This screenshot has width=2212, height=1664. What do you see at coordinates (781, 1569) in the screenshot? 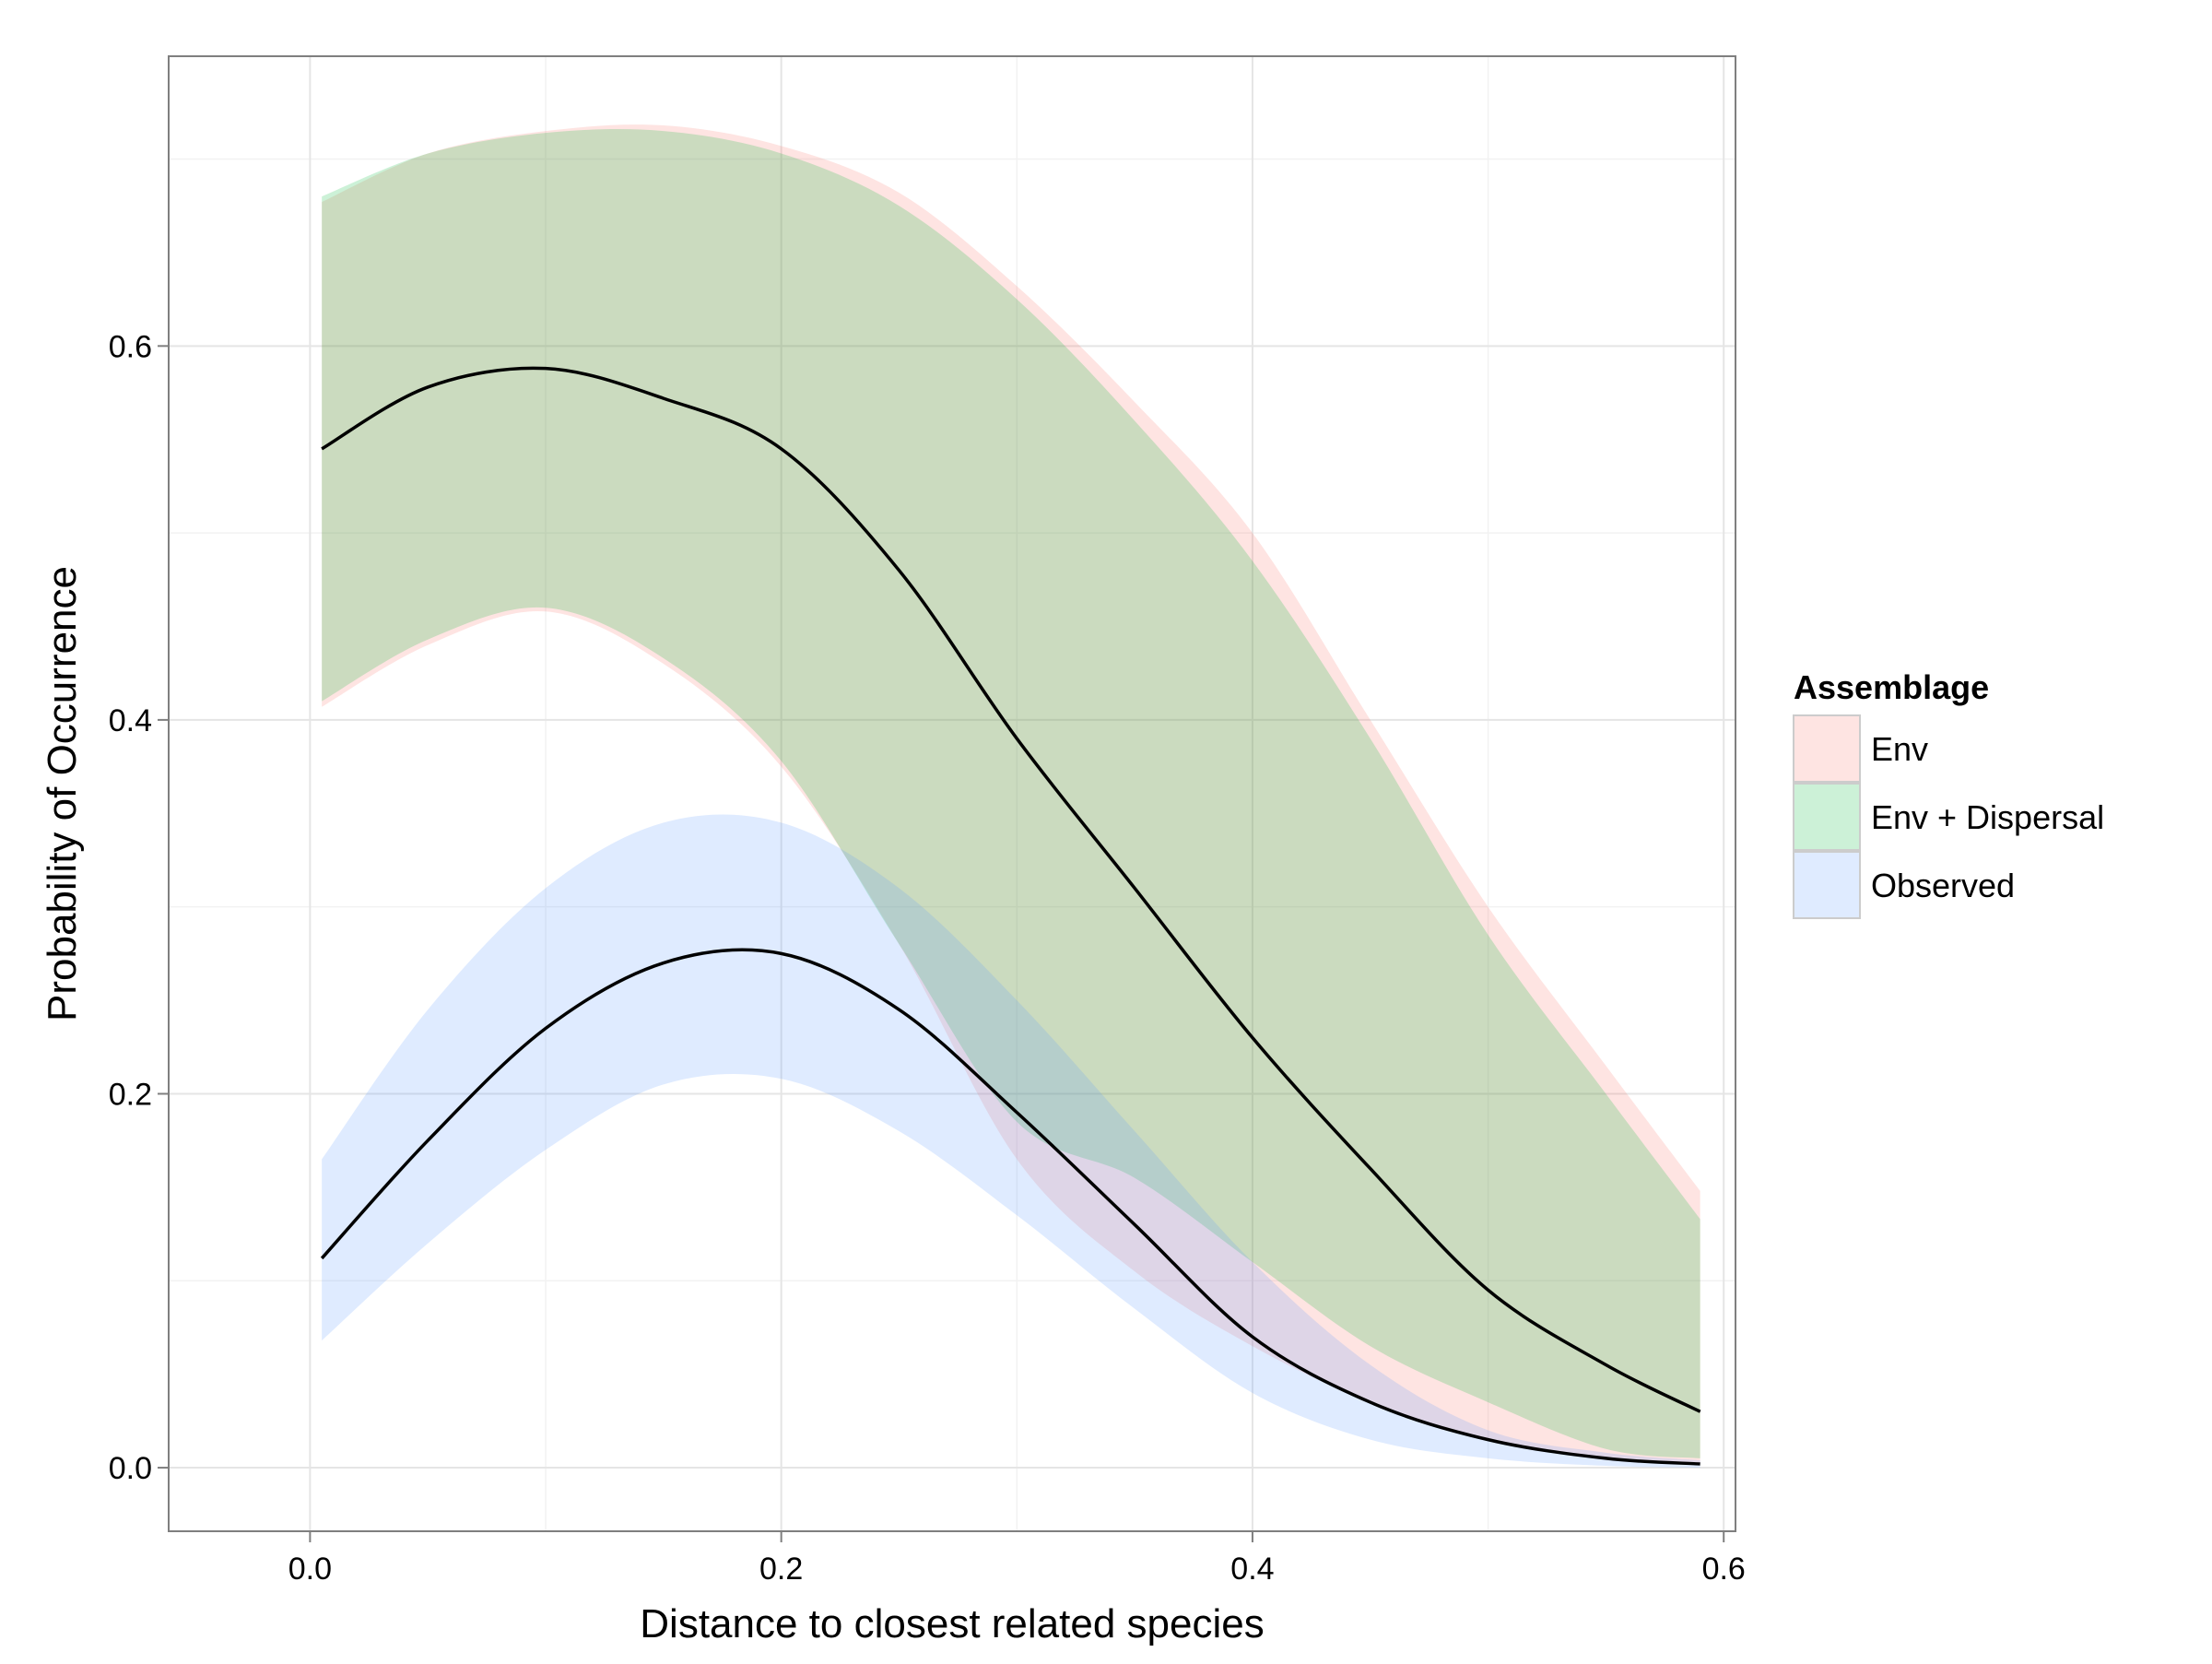
I see `x-tick-label: 0.2` at bounding box center [781, 1569].